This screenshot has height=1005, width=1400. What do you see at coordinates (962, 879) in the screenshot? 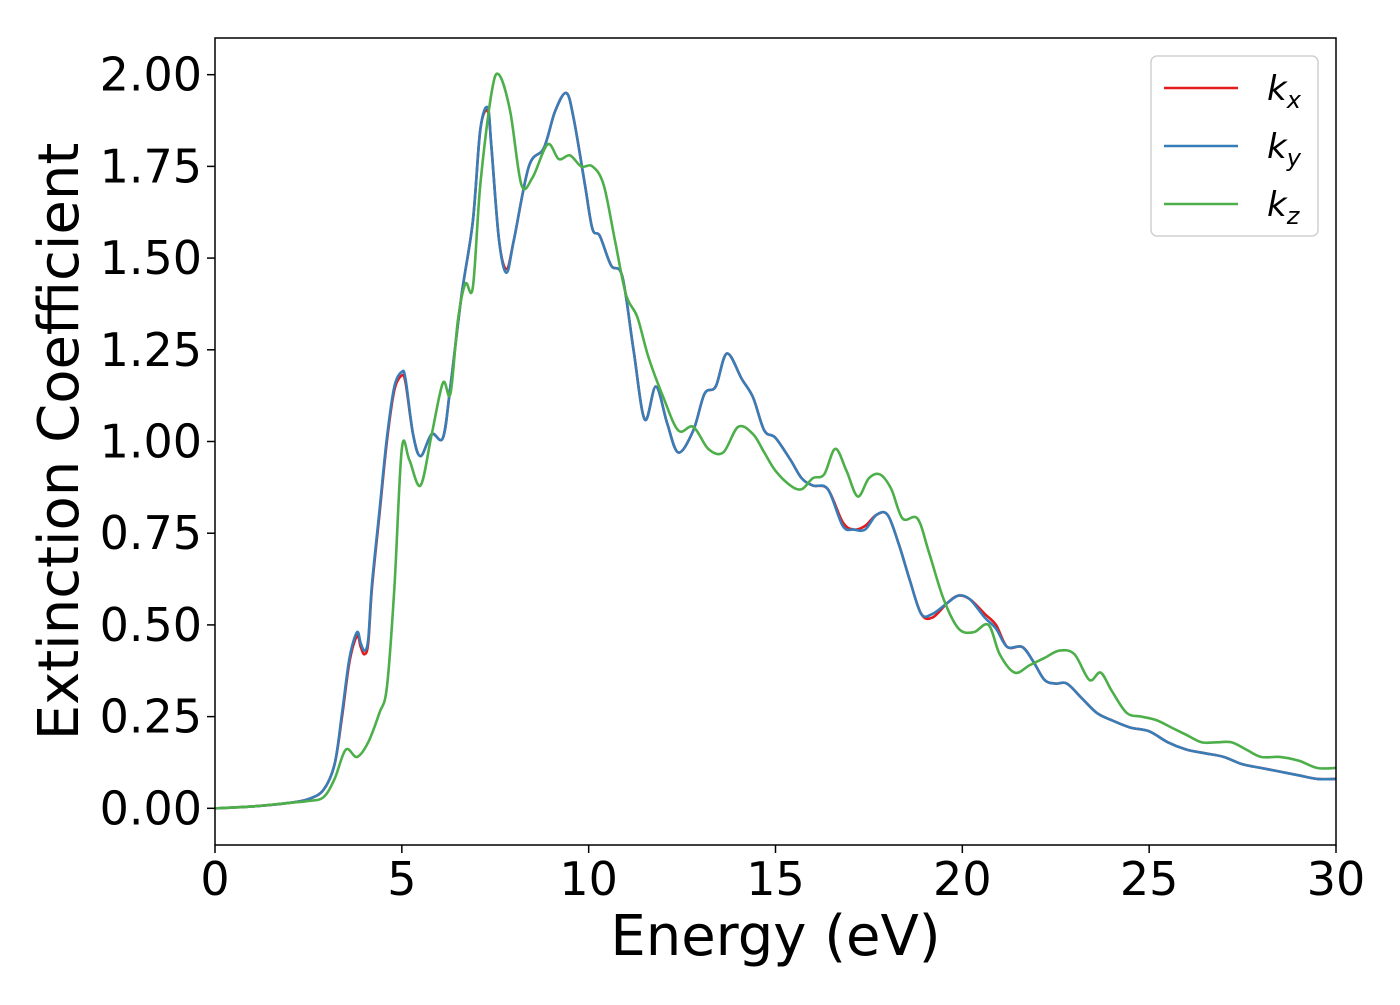
I see `x-tick-label: 20` at bounding box center [962, 879].